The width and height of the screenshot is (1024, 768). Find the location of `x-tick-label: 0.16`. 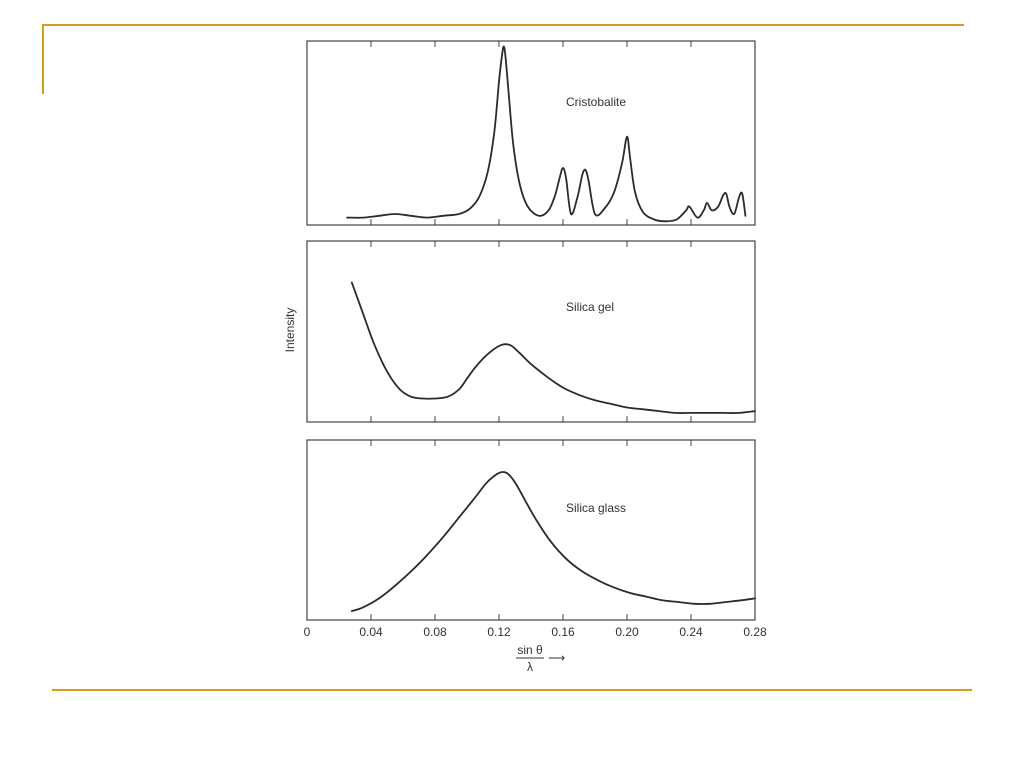

x-tick-label: 0.16 is located at coordinates (563, 632).